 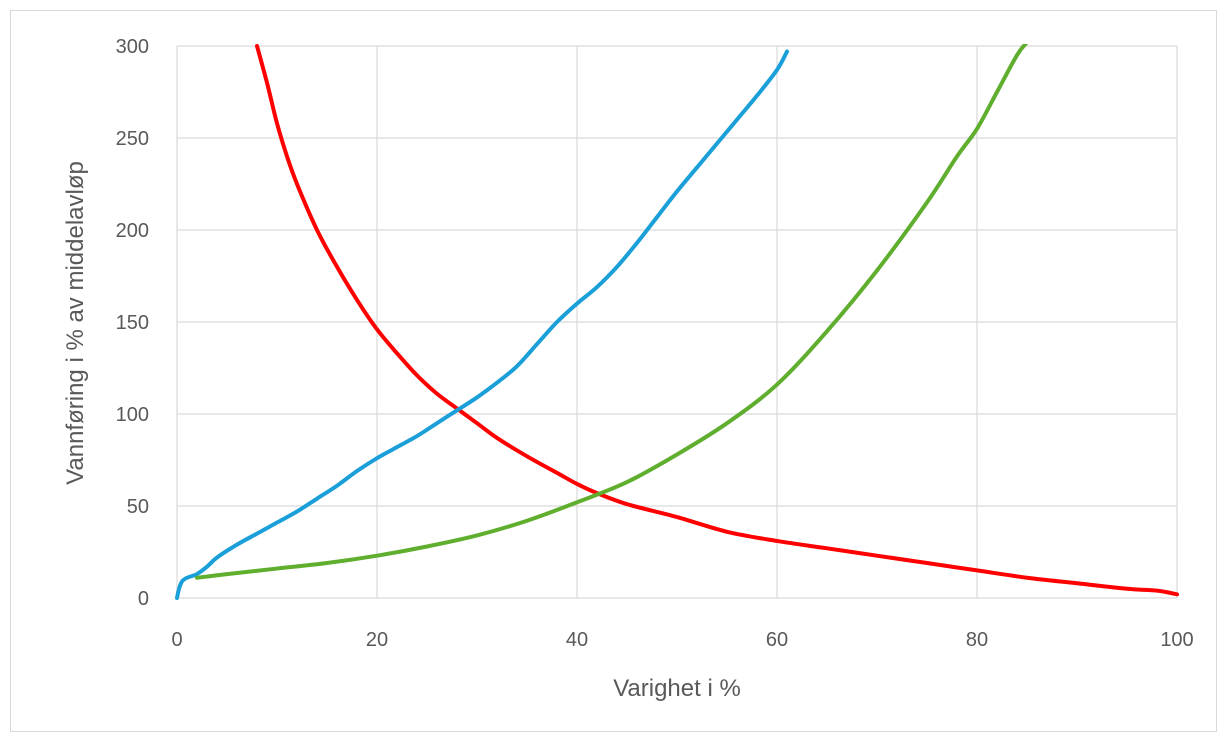 What do you see at coordinates (143, 599) in the screenshot?
I see `y-tick-label: 0` at bounding box center [143, 599].